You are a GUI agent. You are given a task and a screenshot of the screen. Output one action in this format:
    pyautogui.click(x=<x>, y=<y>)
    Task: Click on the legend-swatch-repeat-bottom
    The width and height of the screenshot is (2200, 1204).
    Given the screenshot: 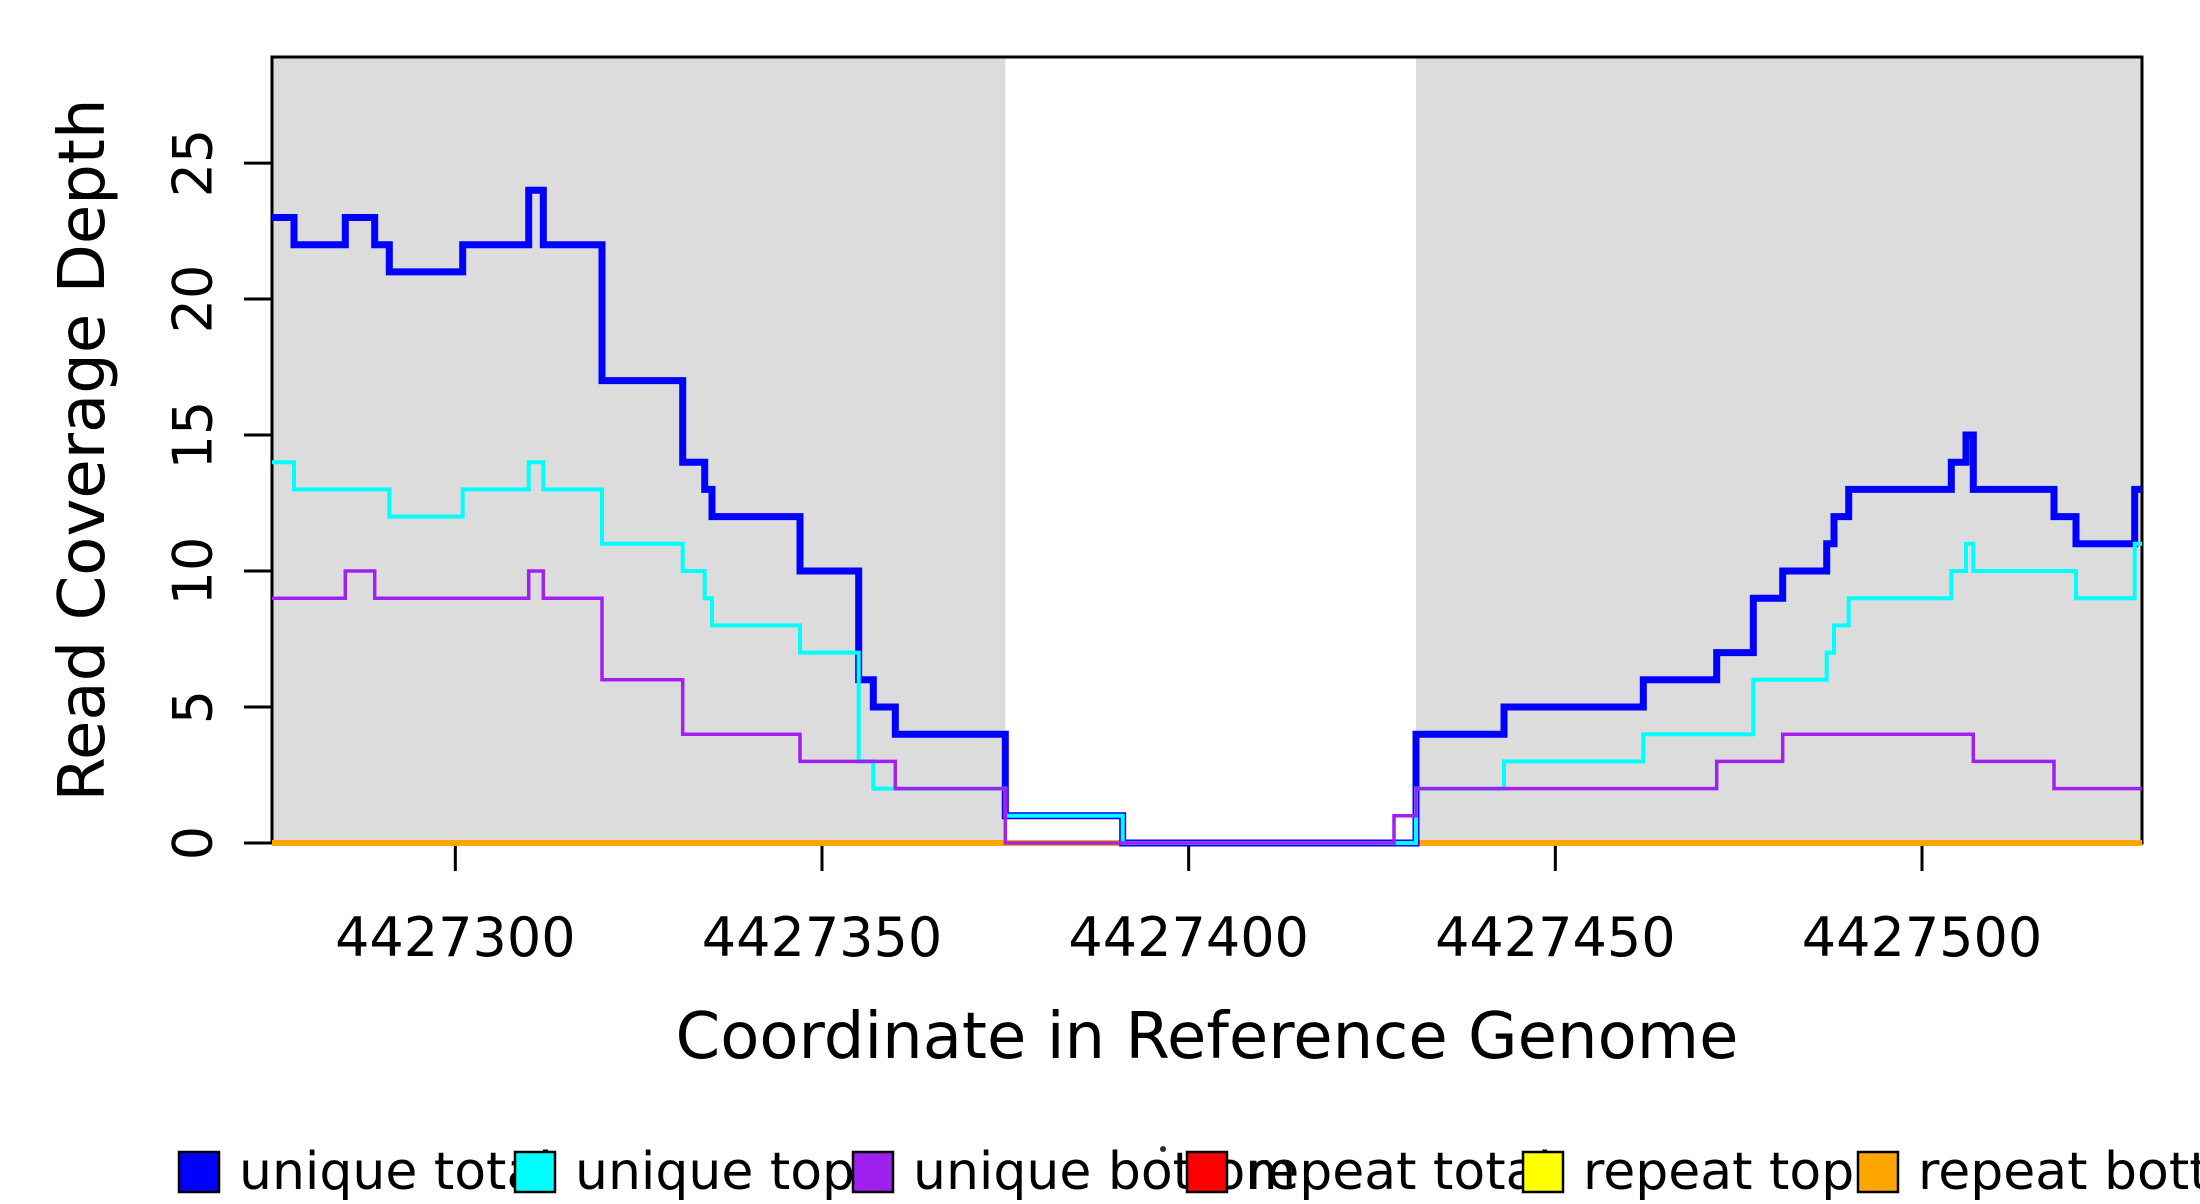 What is the action you would take?
    pyautogui.click(x=1878, y=1172)
    